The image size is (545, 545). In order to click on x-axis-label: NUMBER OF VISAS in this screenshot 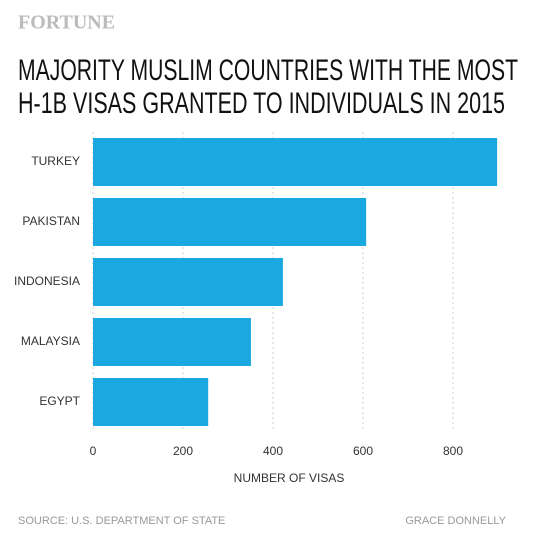, I will do `click(289, 478)`.